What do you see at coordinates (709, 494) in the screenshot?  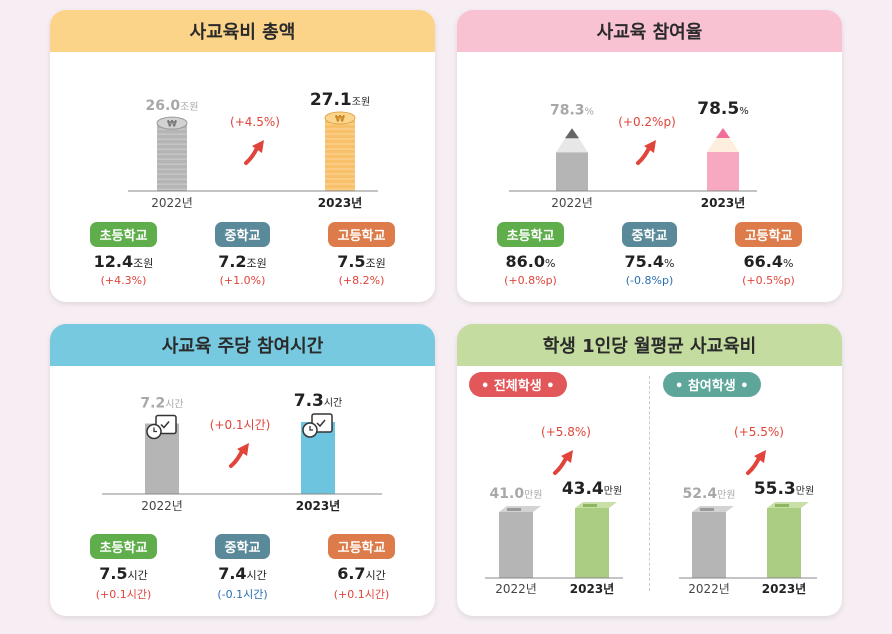 I see `value-label: 52.4만원` at bounding box center [709, 494].